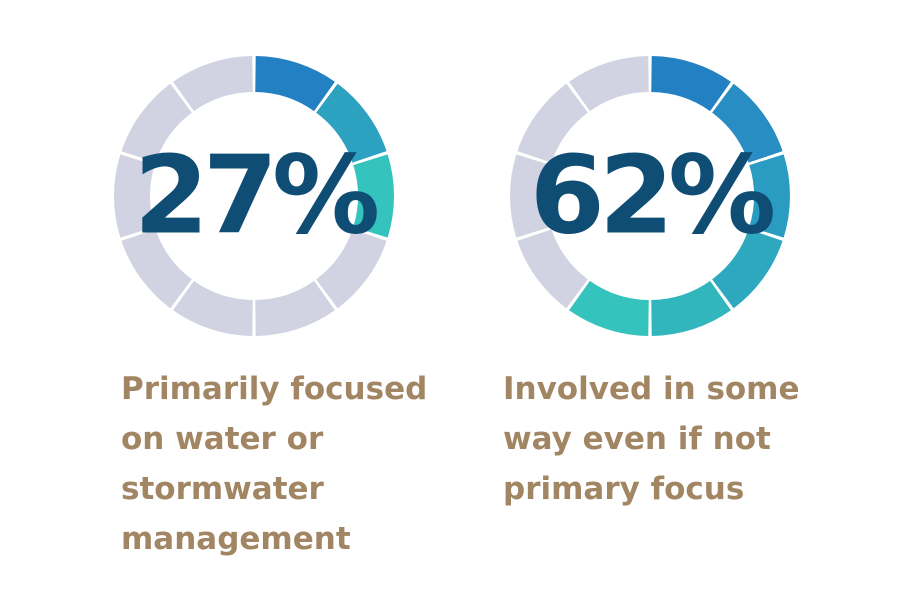 This screenshot has height=612, width=900. I want to click on donut-chart: 62%, so click(650, 196).